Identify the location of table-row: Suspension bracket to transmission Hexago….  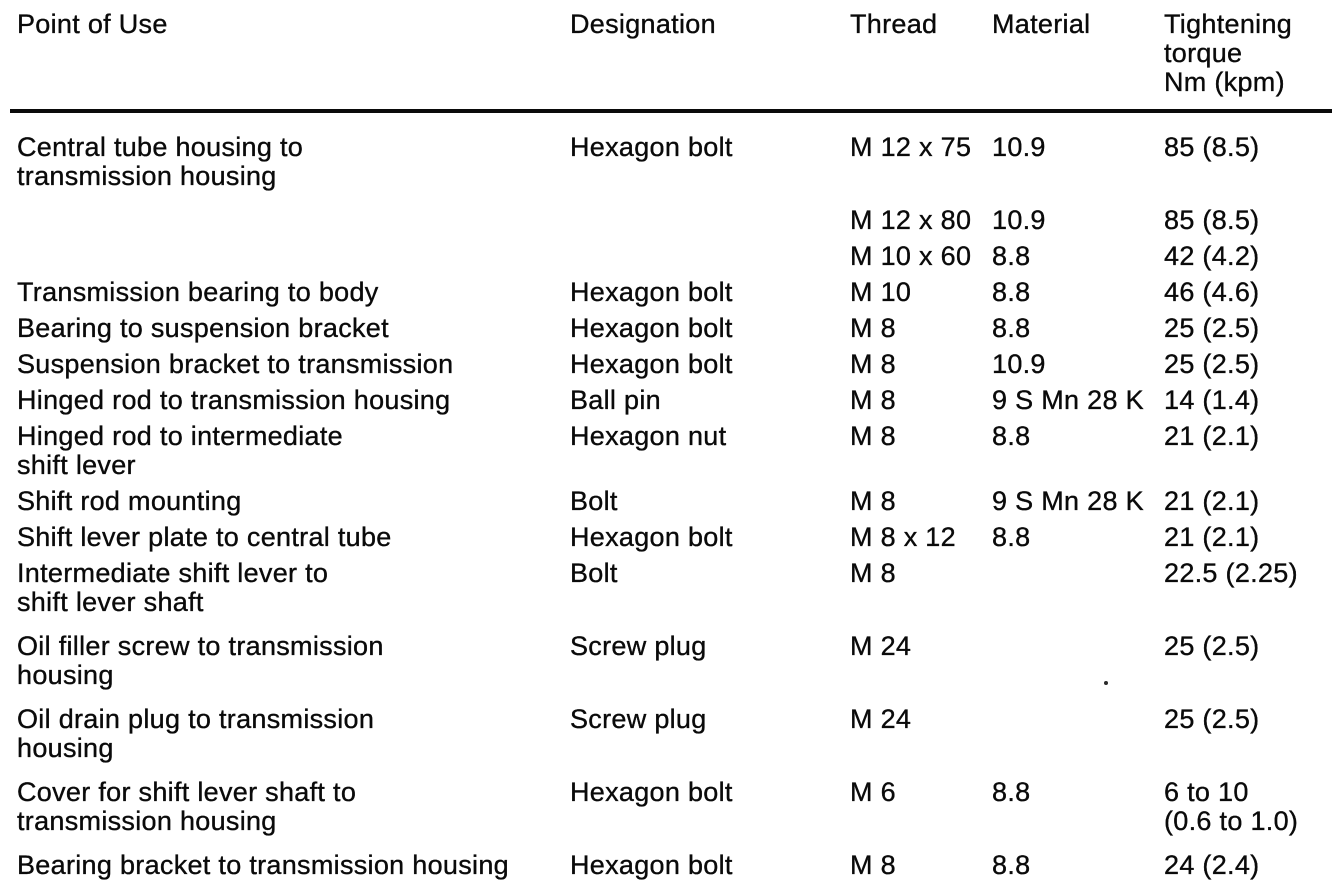
(680, 364).